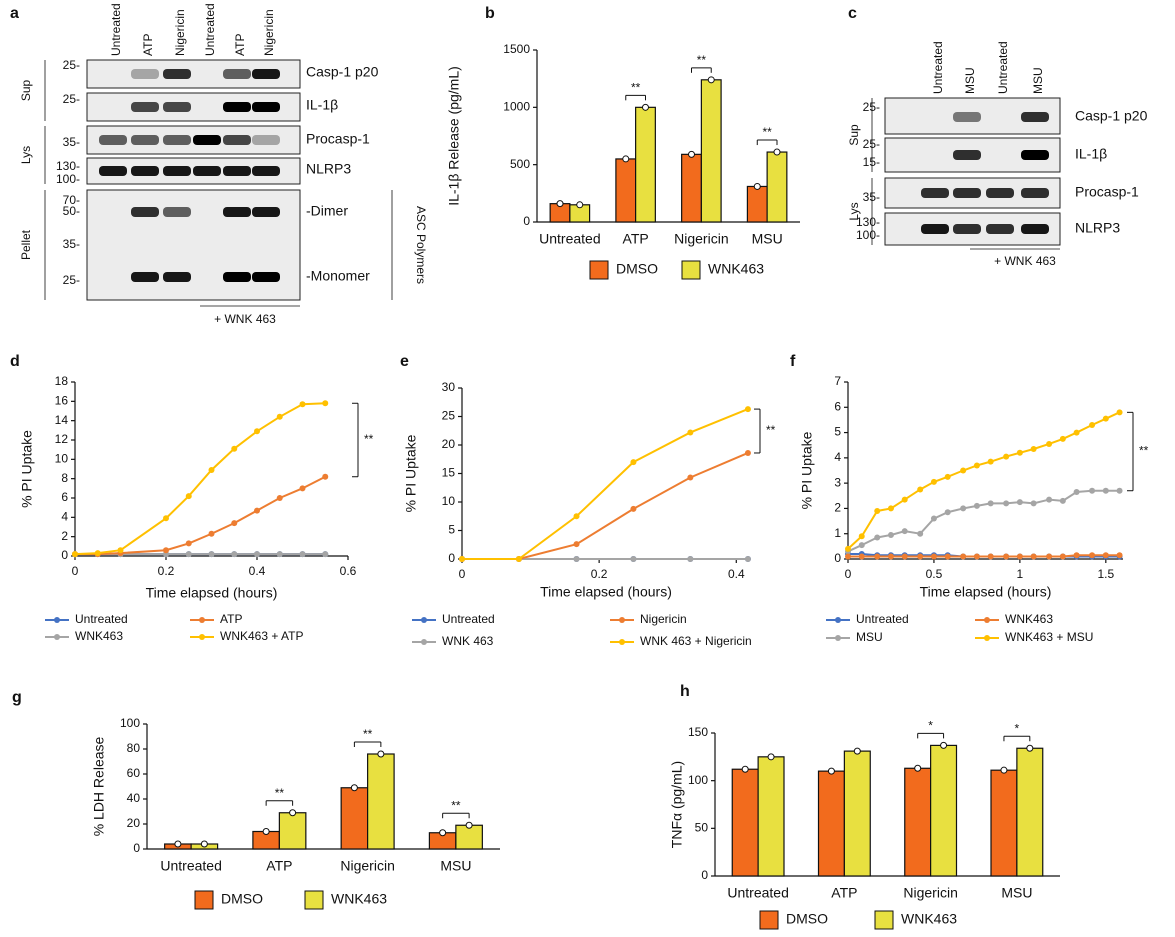 This screenshot has height=937, width=1175. What do you see at coordinates (62, 401) in the screenshot?
I see `y-tick-label: 16` at bounding box center [62, 401].